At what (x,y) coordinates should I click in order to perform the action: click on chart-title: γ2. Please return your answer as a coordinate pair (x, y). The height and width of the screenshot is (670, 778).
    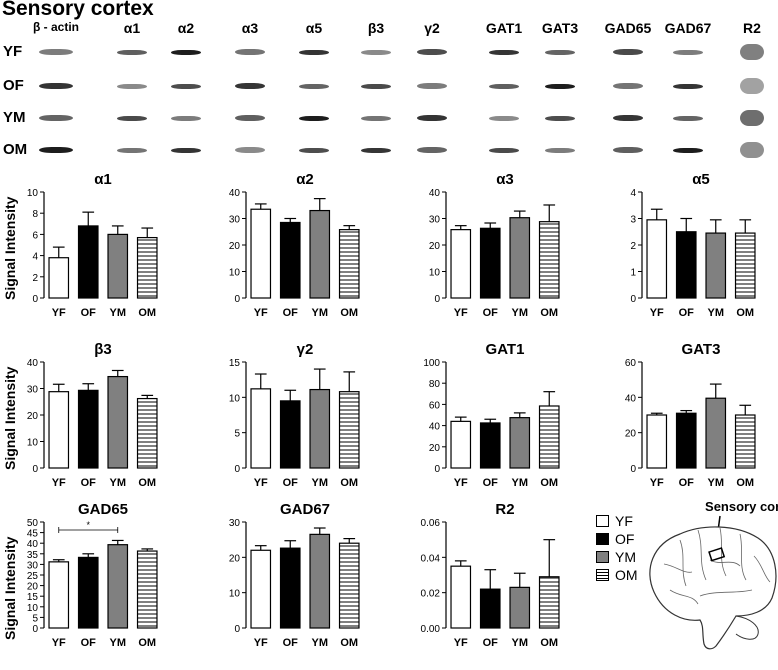
    Looking at the image, I should click on (305, 349).